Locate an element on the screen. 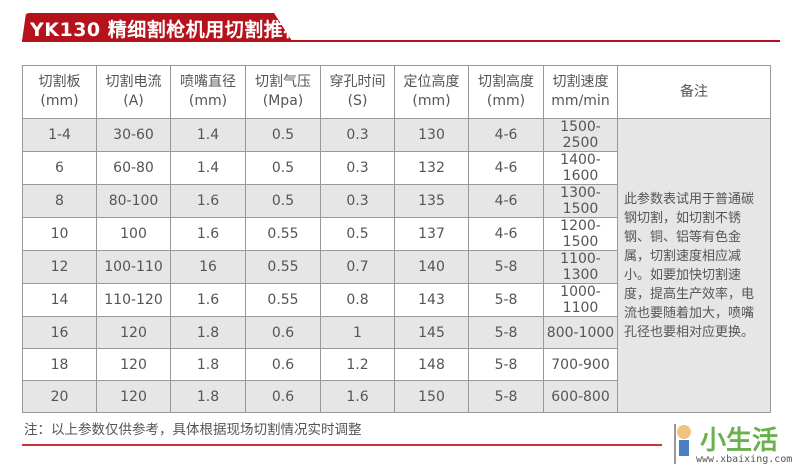 Image resolution: width=800 pixels, height=473 pixels. header-cell: 切割速度 mm/min is located at coordinates (580, 92).